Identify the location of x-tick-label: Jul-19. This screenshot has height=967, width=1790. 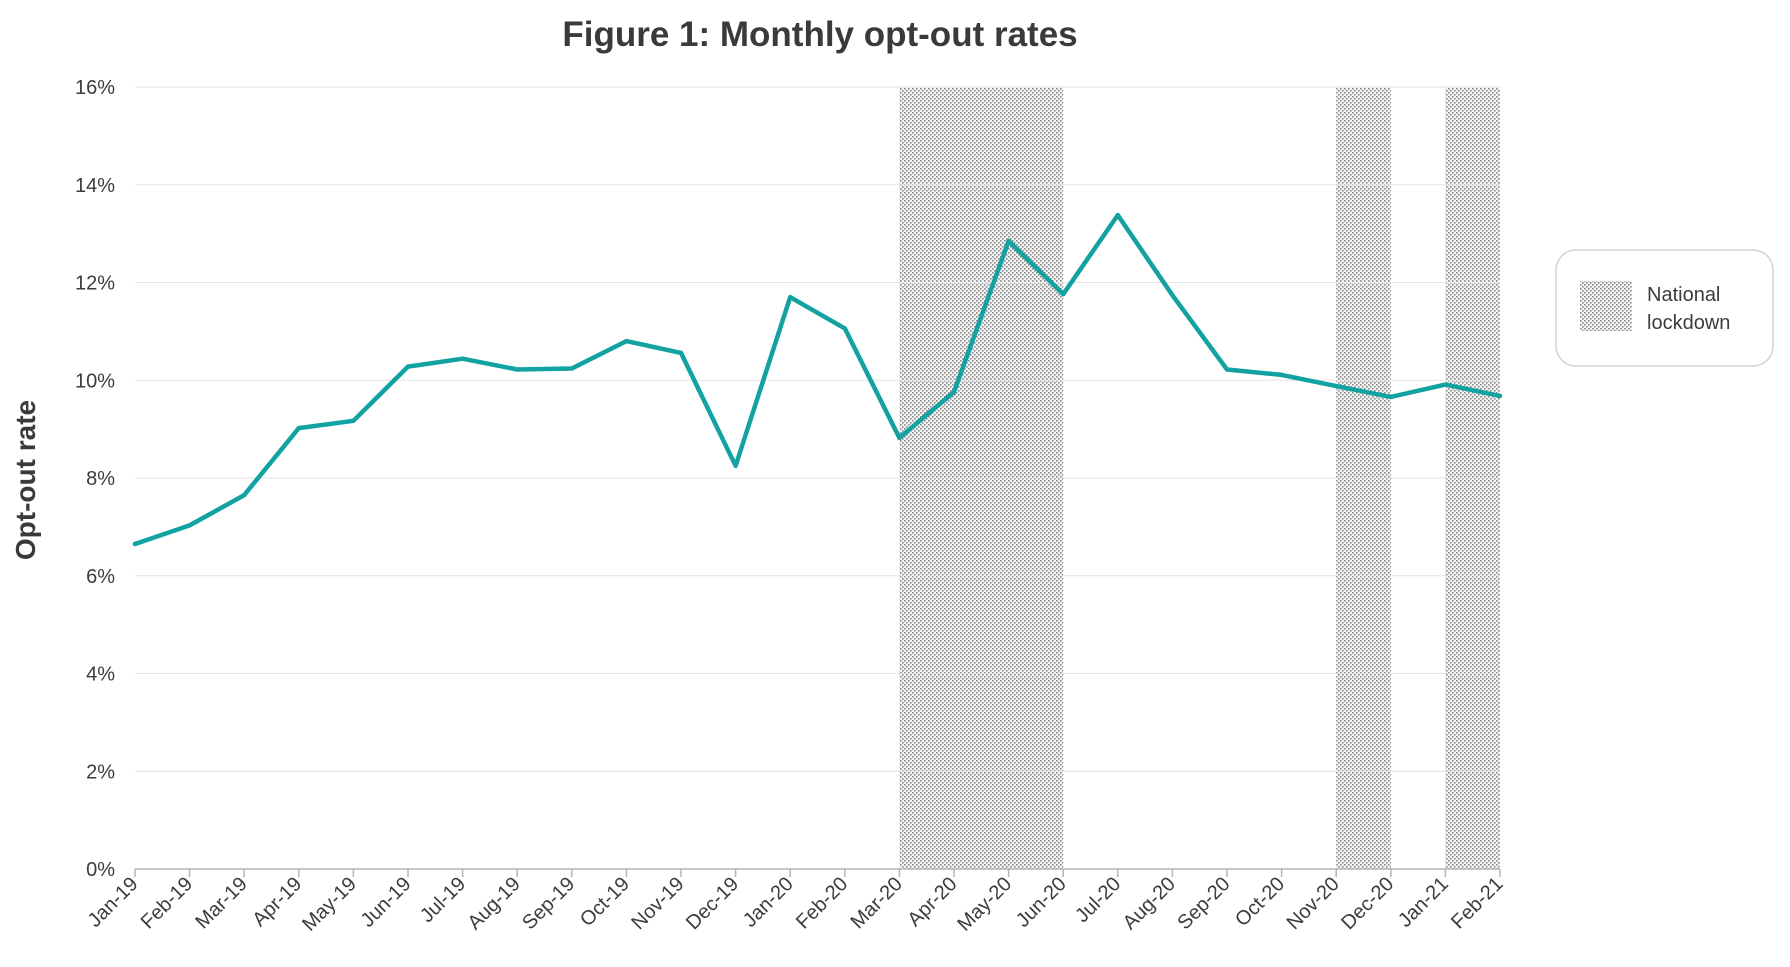
(443, 900).